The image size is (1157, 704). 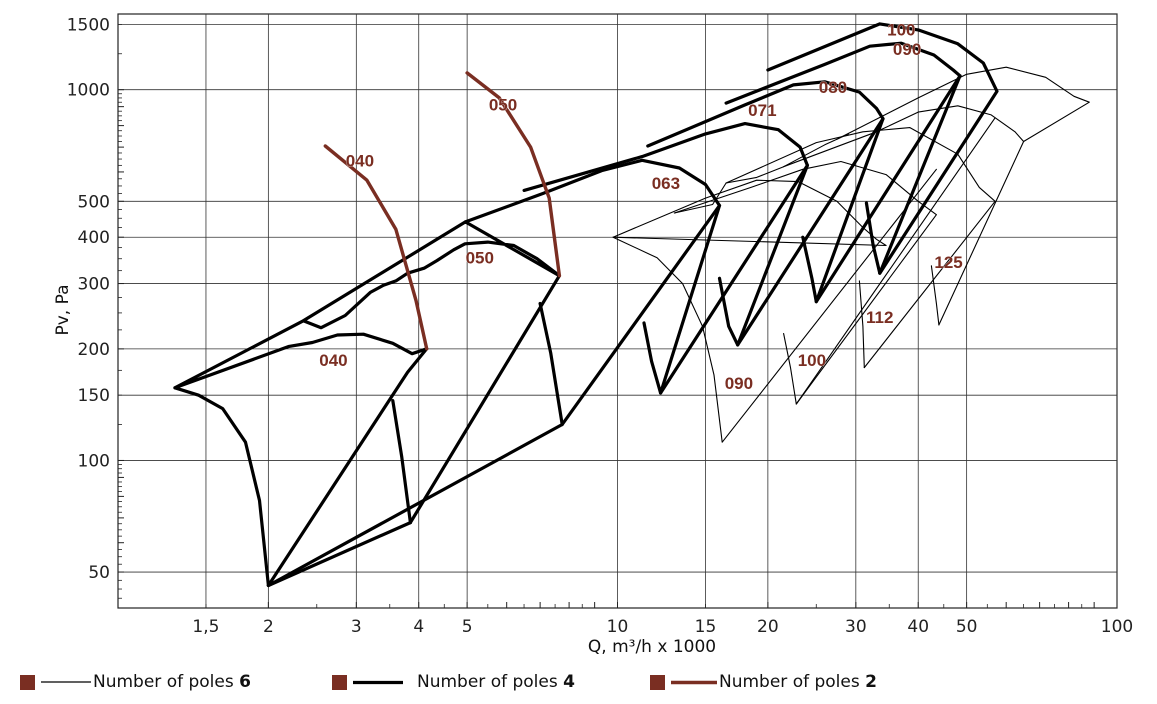 I want to click on x-tick-label: 5, so click(x=467, y=627).